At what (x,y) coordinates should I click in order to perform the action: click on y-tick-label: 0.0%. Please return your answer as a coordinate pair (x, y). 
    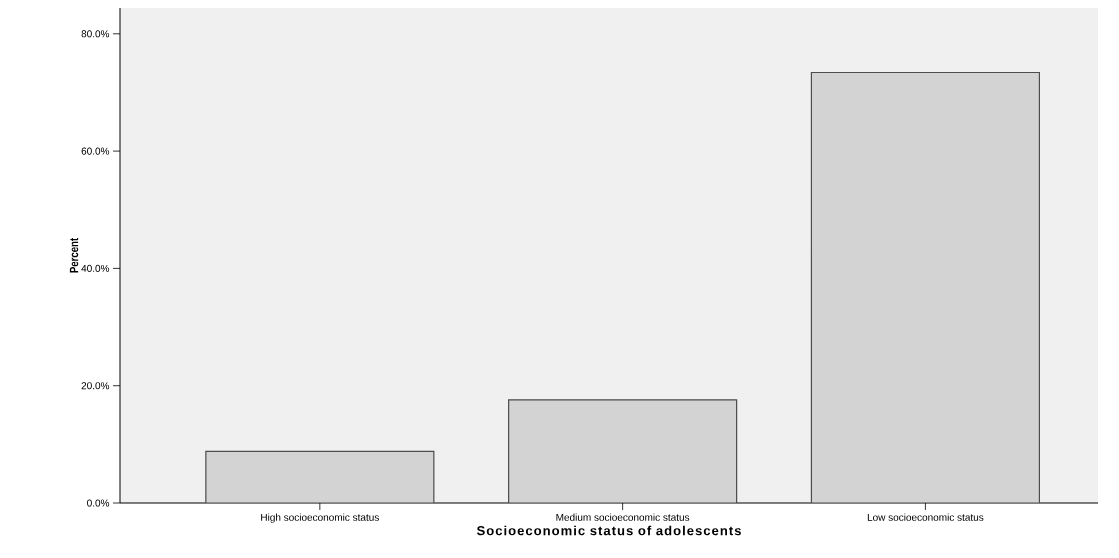
    Looking at the image, I should click on (98, 503).